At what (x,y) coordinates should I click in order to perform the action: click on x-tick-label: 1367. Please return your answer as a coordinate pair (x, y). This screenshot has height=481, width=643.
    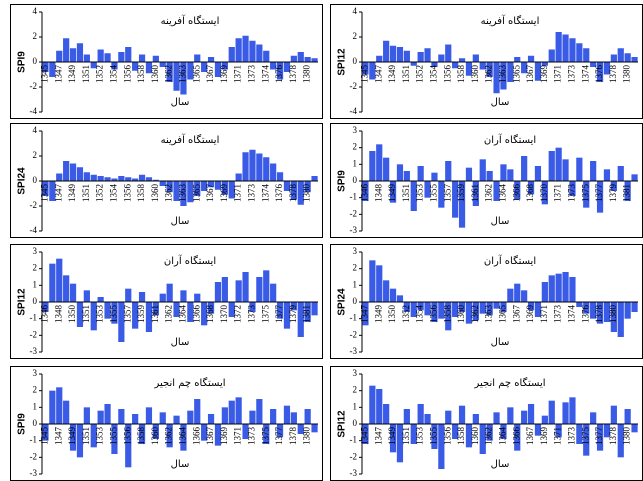
    Looking at the image, I should click on (210, 436).